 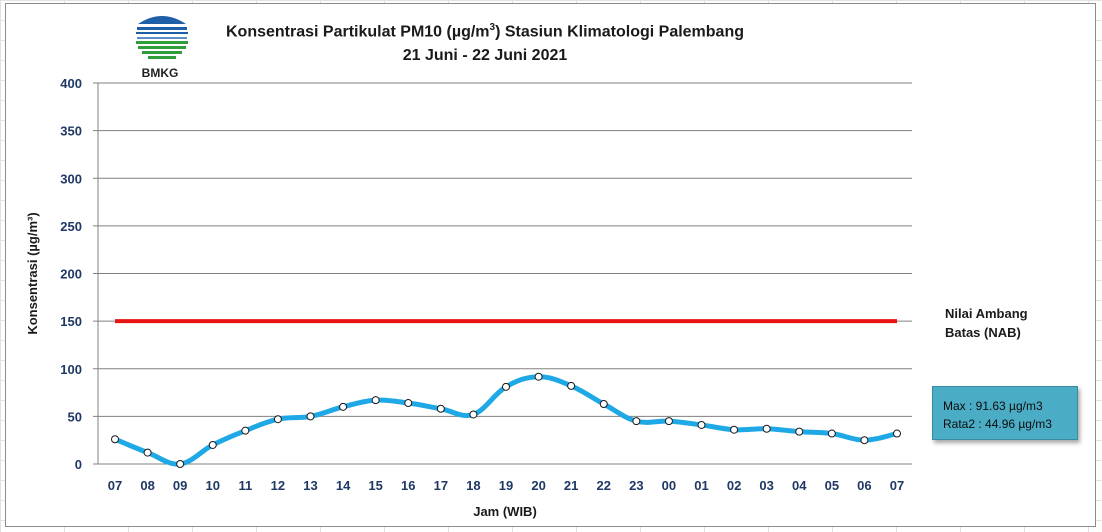 What do you see at coordinates (71, 369) in the screenshot?
I see `y-tick-label: 100` at bounding box center [71, 369].